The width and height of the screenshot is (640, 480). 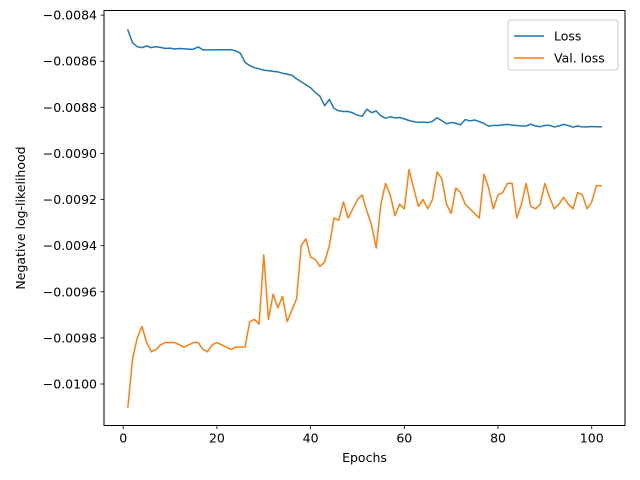 What do you see at coordinates (70, 384) in the screenshot?
I see `y-tick-label: −0.0100` at bounding box center [70, 384].